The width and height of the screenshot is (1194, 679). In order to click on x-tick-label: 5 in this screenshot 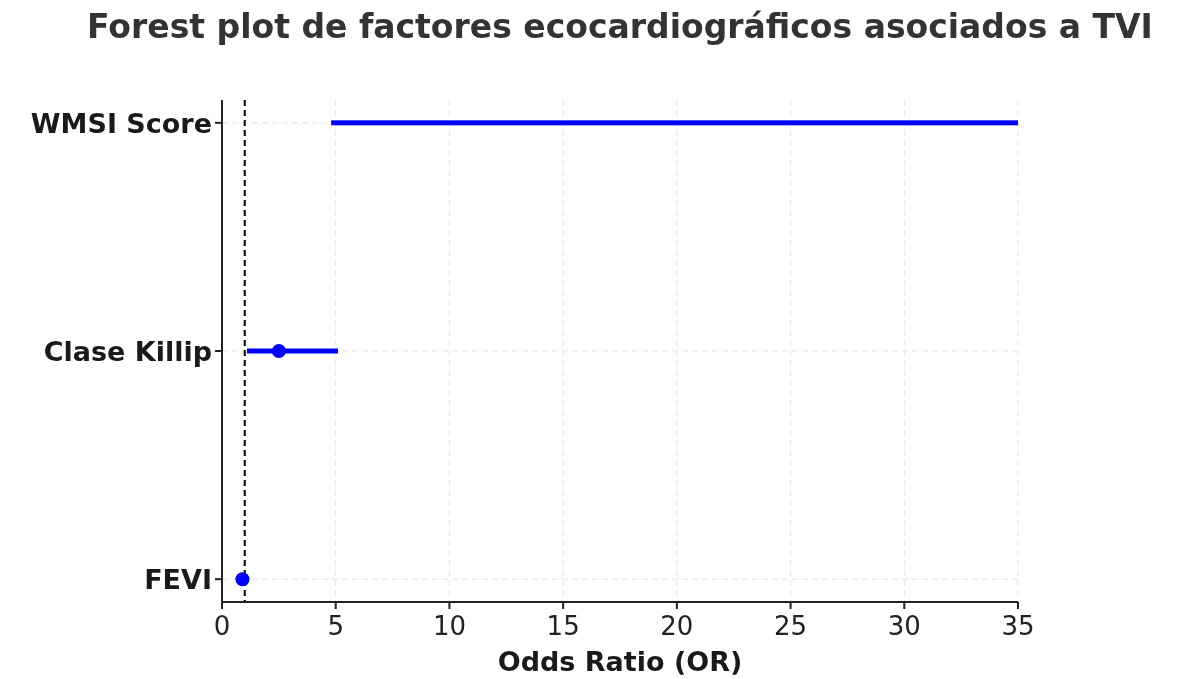, I will do `click(335, 626)`.